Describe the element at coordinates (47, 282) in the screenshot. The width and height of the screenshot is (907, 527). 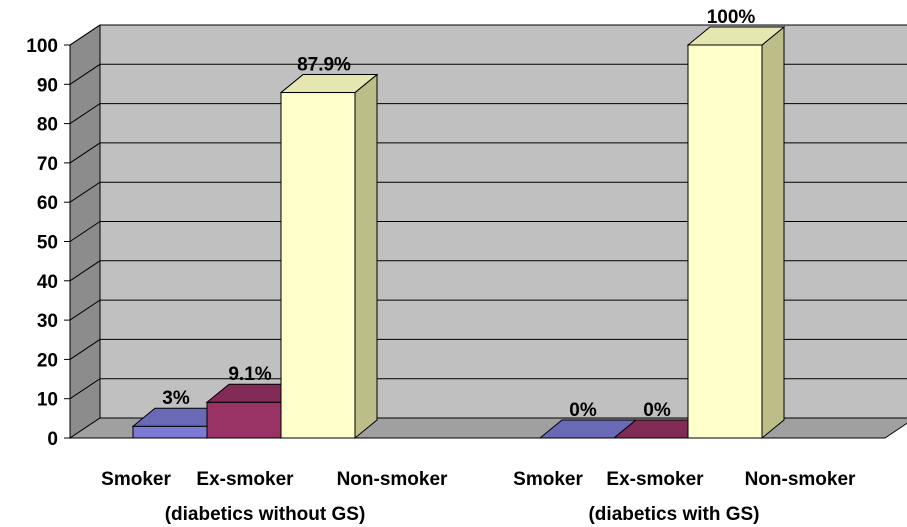
I see `y-tick-label: 40` at that location.